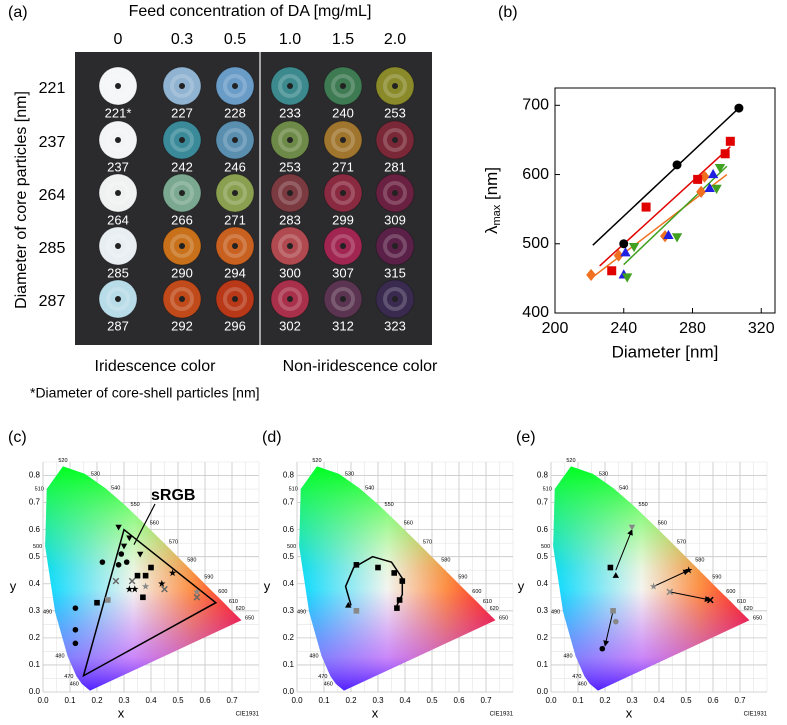 This screenshot has width=787, height=725. Describe the element at coordinates (290, 112) in the screenshot. I see `cell-label: 233` at that location.